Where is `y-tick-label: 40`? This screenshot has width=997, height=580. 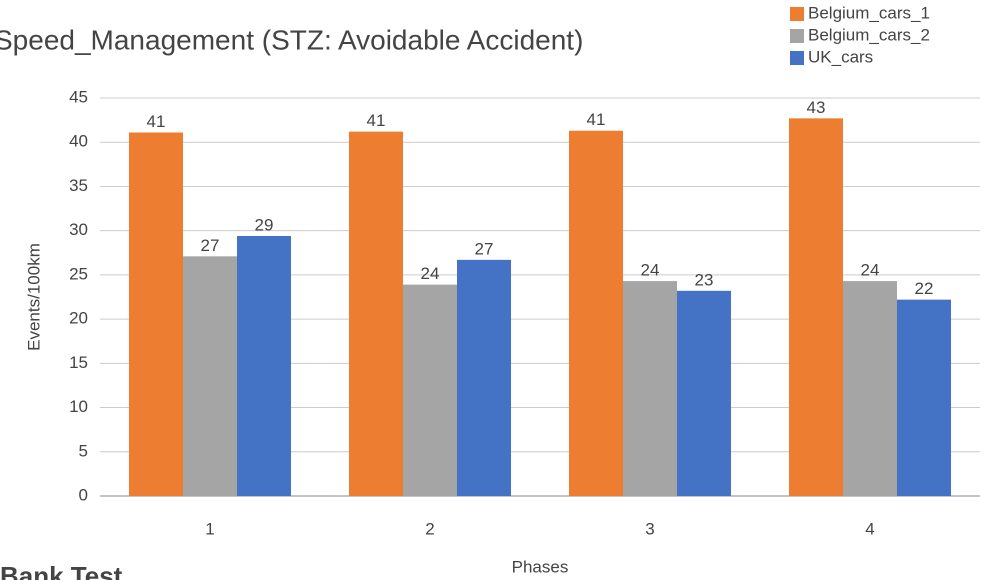 y-tick-label: 40 is located at coordinates (78, 141).